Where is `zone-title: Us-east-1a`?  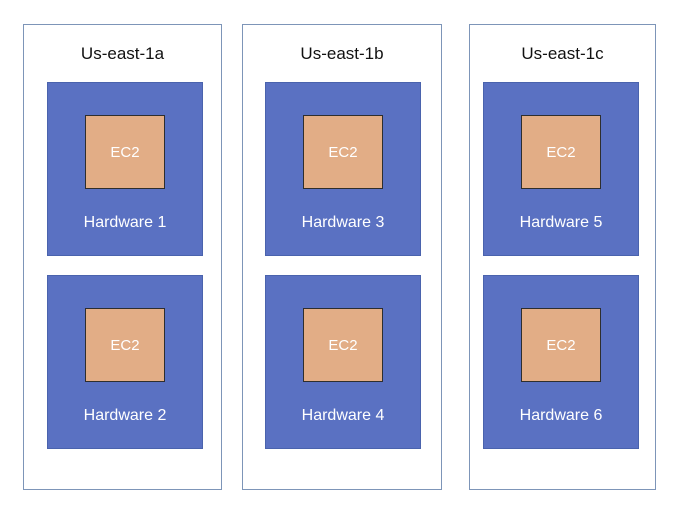 zone-title: Us-east-1a is located at coordinates (122, 53).